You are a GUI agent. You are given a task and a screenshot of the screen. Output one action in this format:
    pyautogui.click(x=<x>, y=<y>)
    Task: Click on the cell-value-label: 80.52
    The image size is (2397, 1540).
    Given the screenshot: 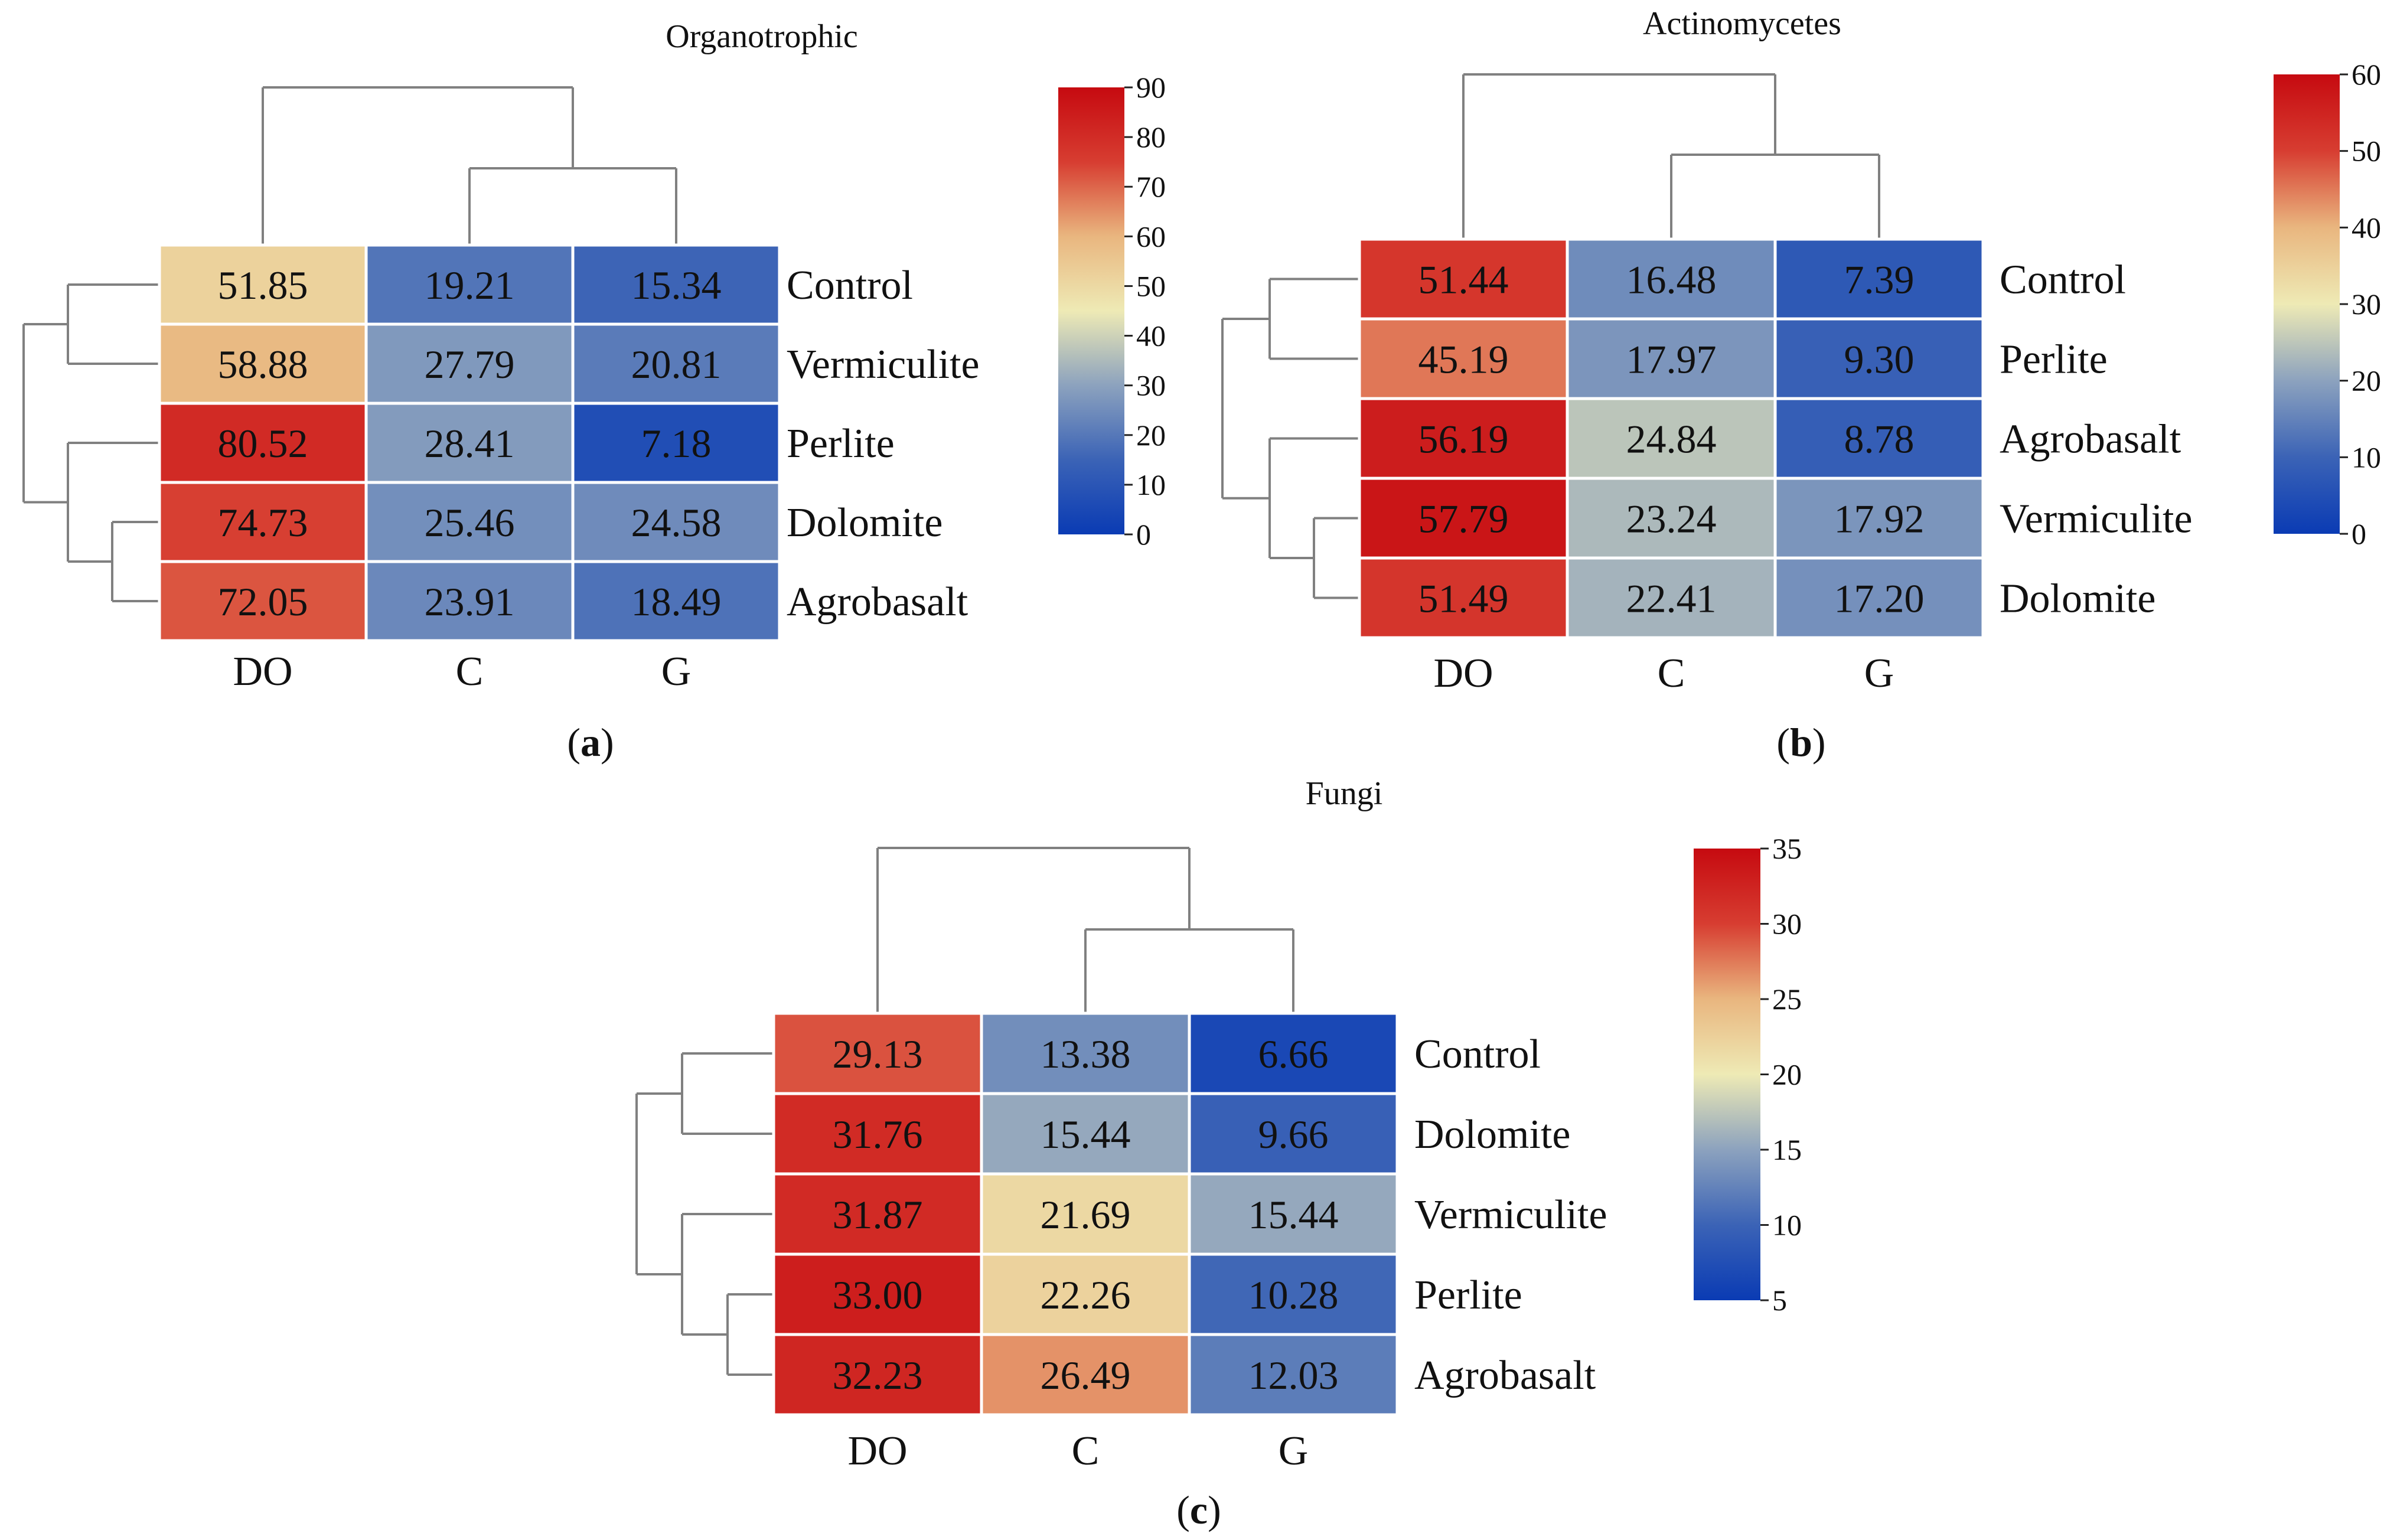 What is the action you would take?
    pyautogui.click(x=263, y=443)
    